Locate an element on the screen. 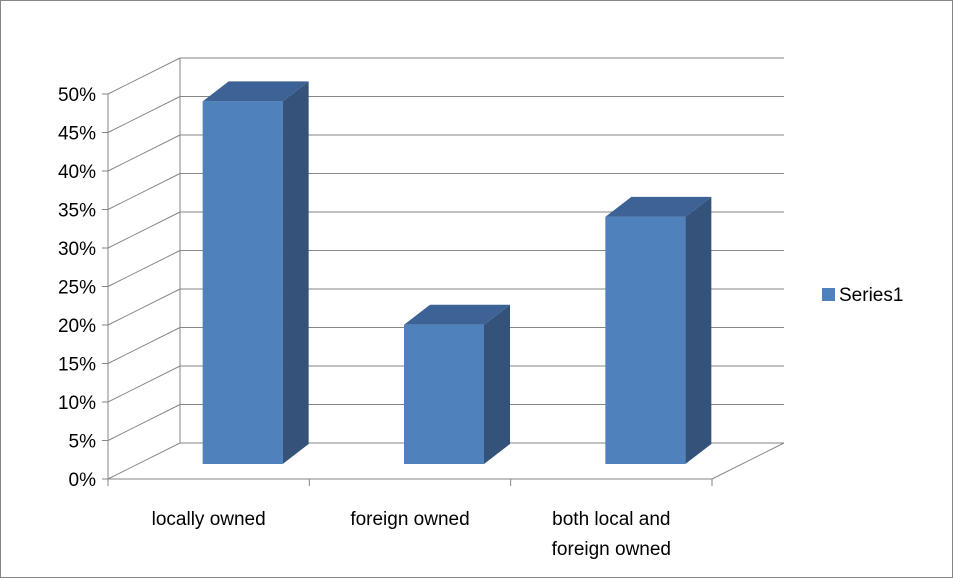 The height and width of the screenshot is (578, 953). y-tick-label: 30% is located at coordinates (77, 249).